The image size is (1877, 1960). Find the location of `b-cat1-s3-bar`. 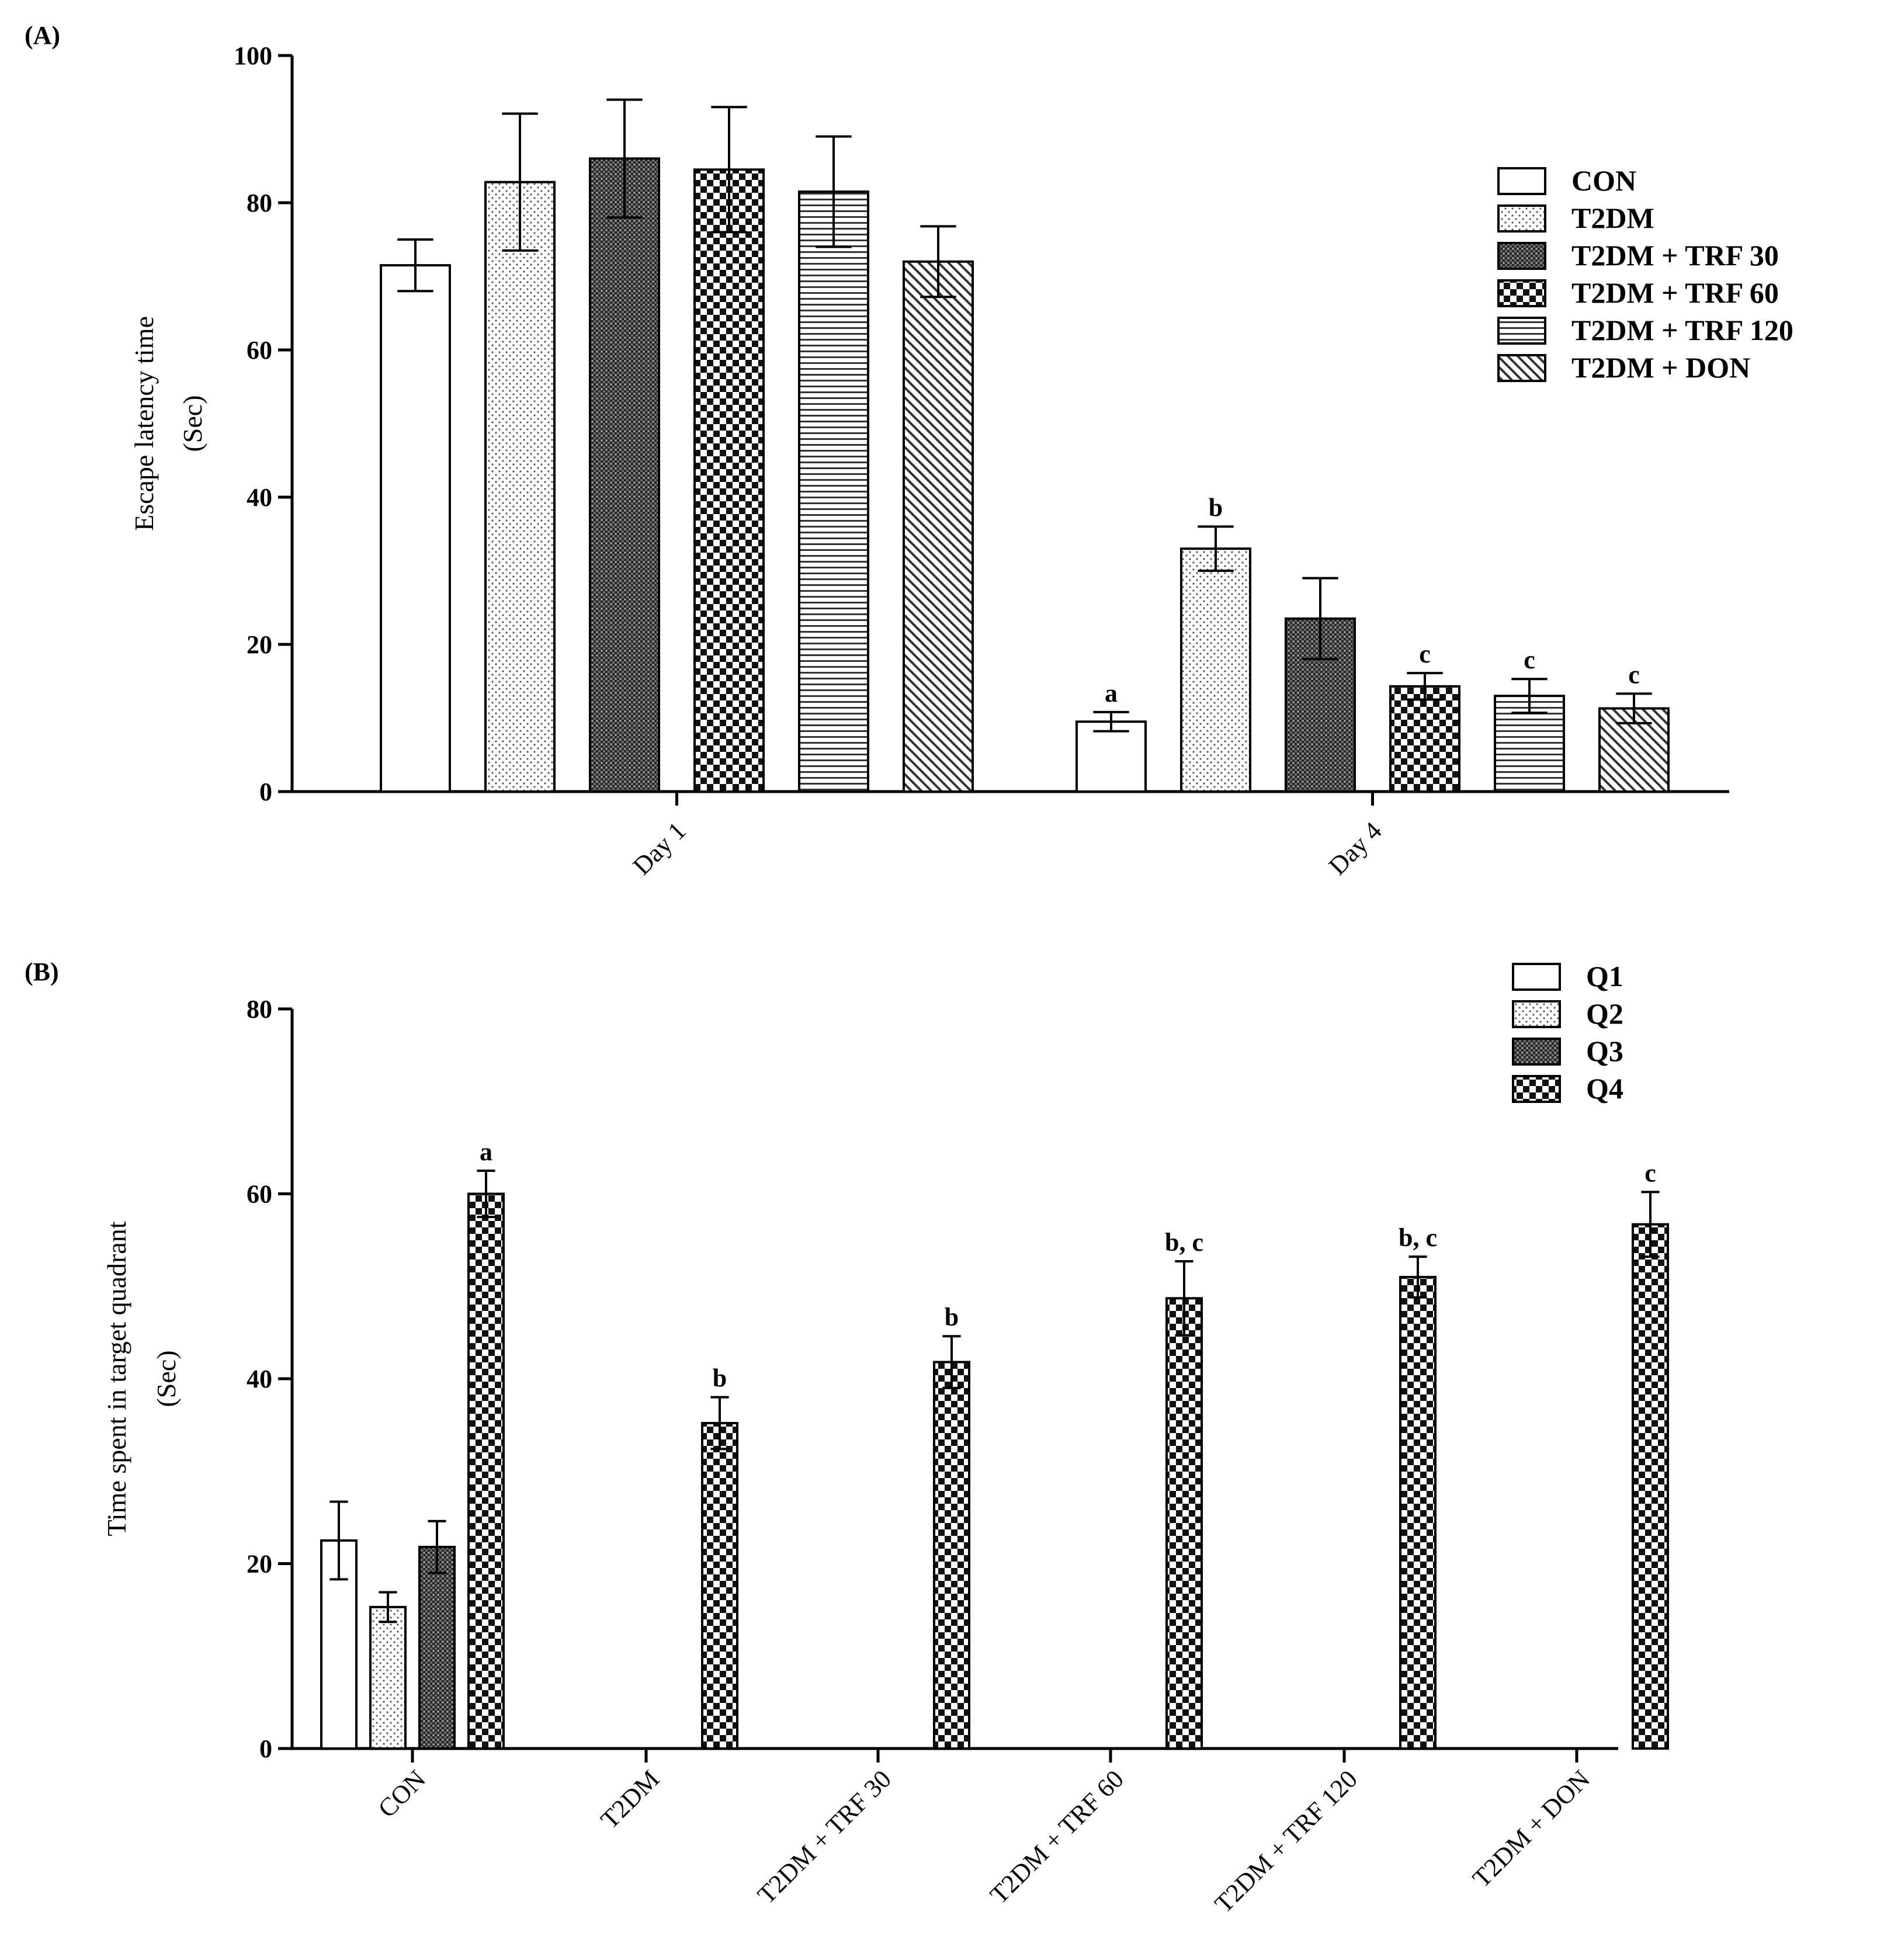

b-cat1-s3-bar is located at coordinates (719, 1585).